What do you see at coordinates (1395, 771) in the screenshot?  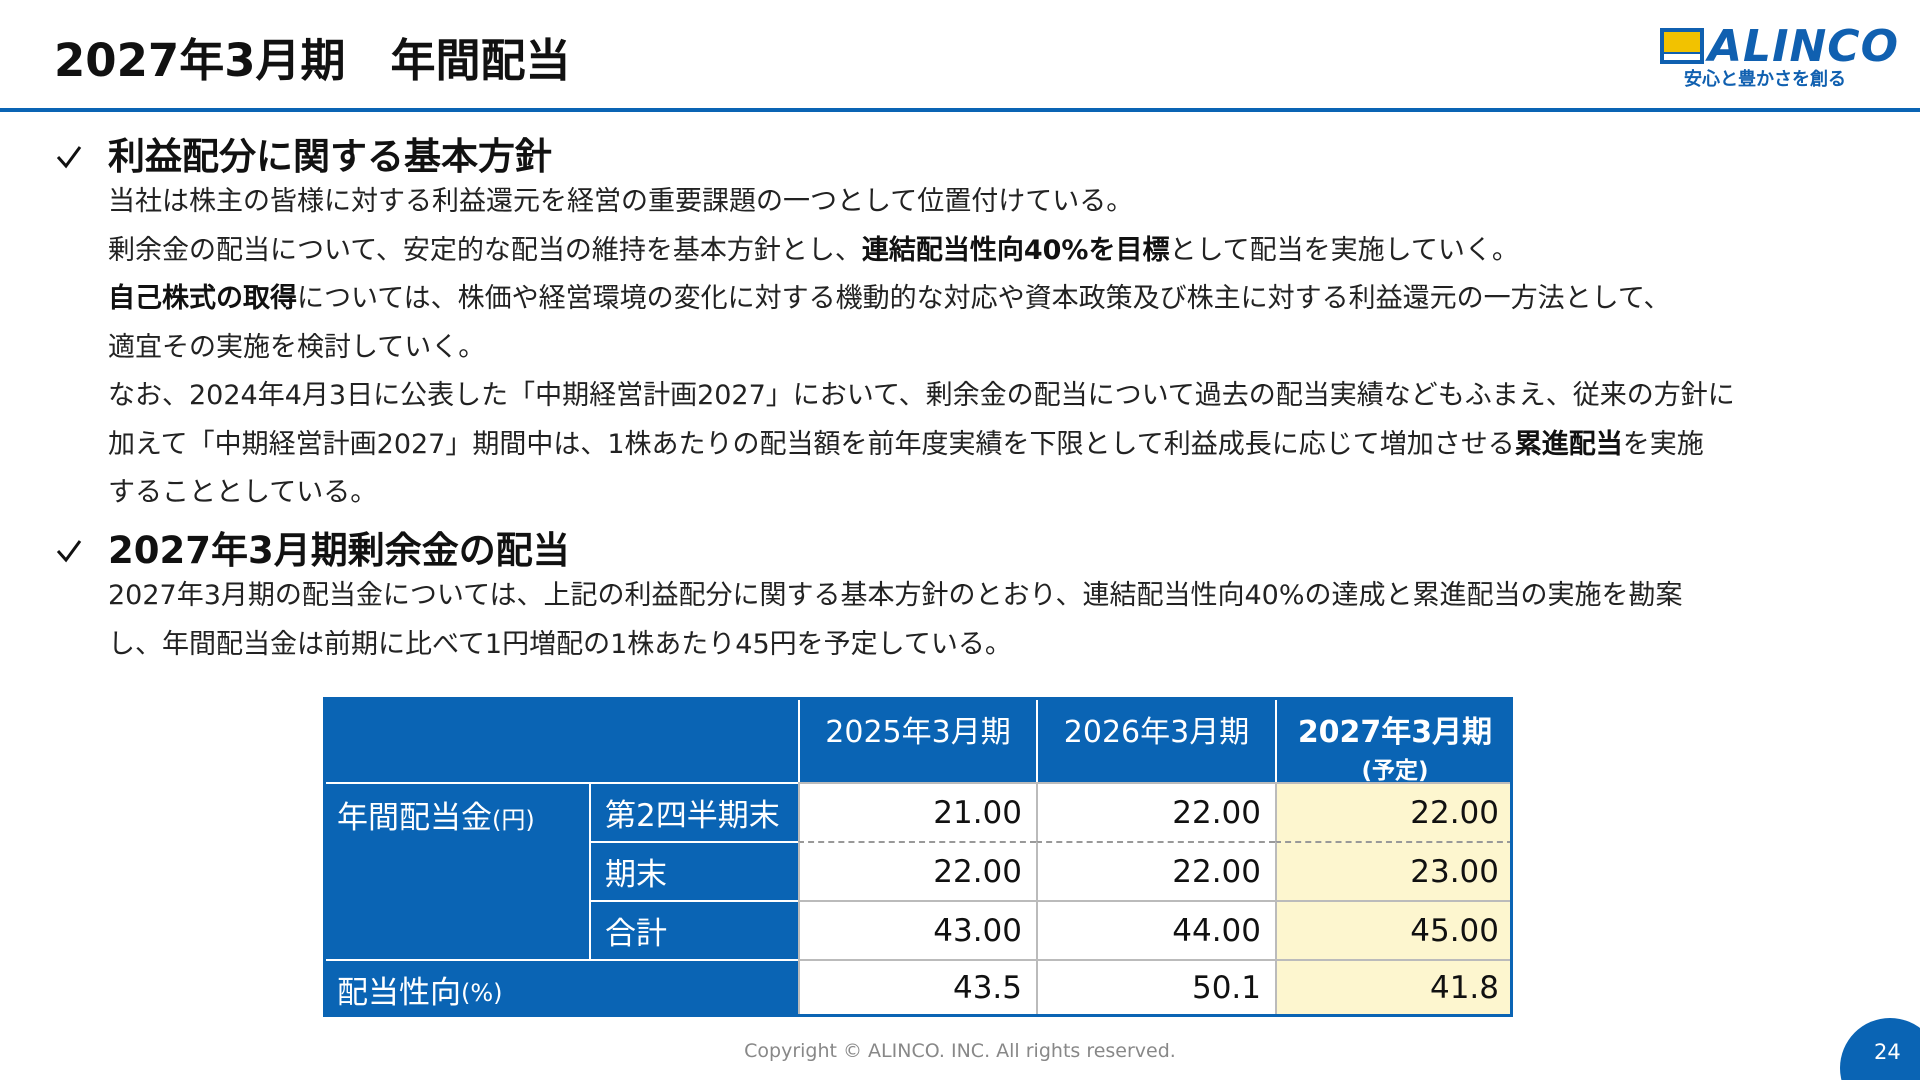 I see `column-note: (予定)` at bounding box center [1395, 771].